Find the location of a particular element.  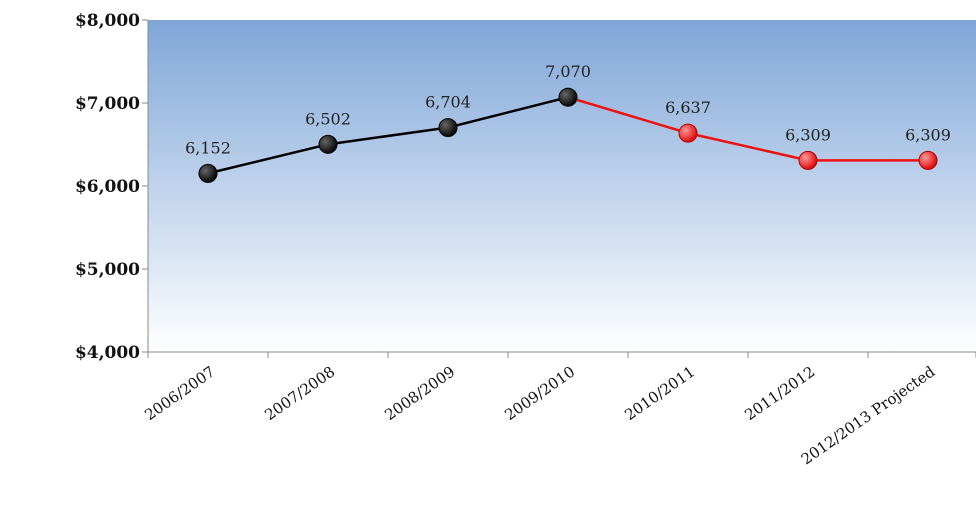

y-tick-label: $6,000 is located at coordinates (107, 187).